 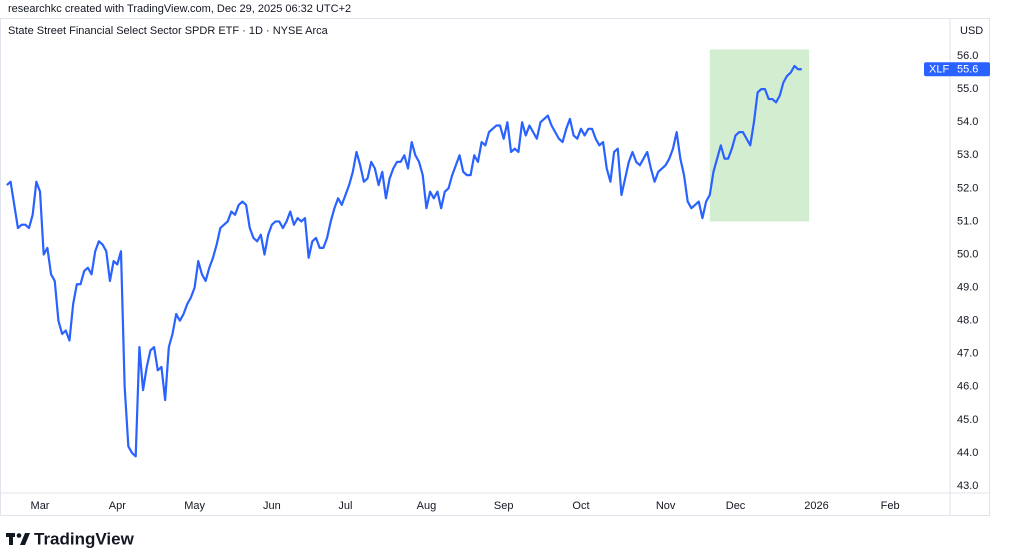 I want to click on x-tick-label: Mar, so click(x=40, y=506).